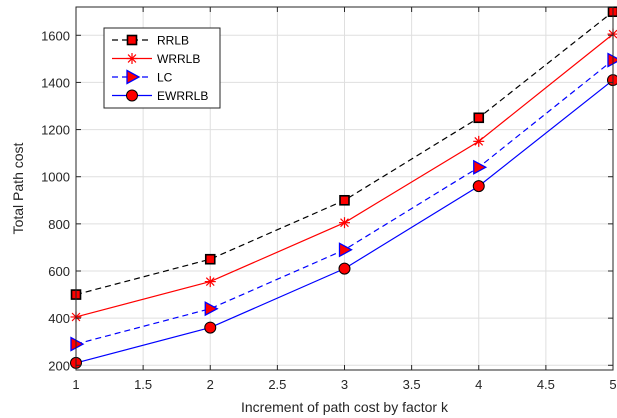 The width and height of the screenshot is (617, 418). Describe the element at coordinates (412, 384) in the screenshot. I see `x-tick-label: 3.5` at that location.